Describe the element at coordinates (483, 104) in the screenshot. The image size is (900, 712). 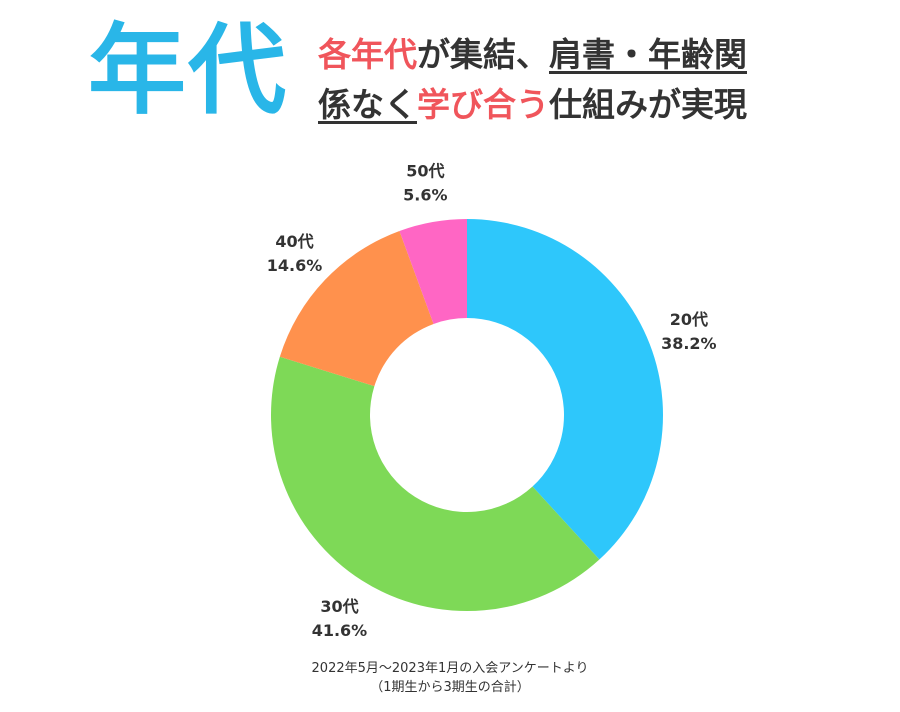
I see `subtitle-segment: 学び合う` at that location.